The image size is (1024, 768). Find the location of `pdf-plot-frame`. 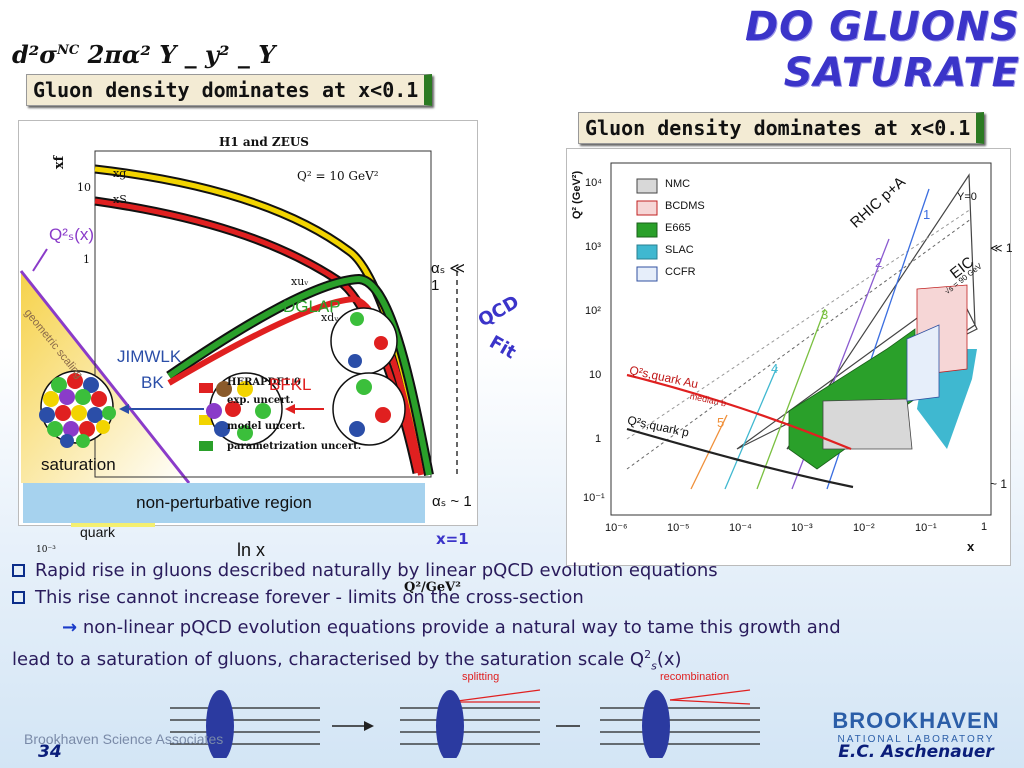

pdf-plot-frame is located at coordinates (263, 314).